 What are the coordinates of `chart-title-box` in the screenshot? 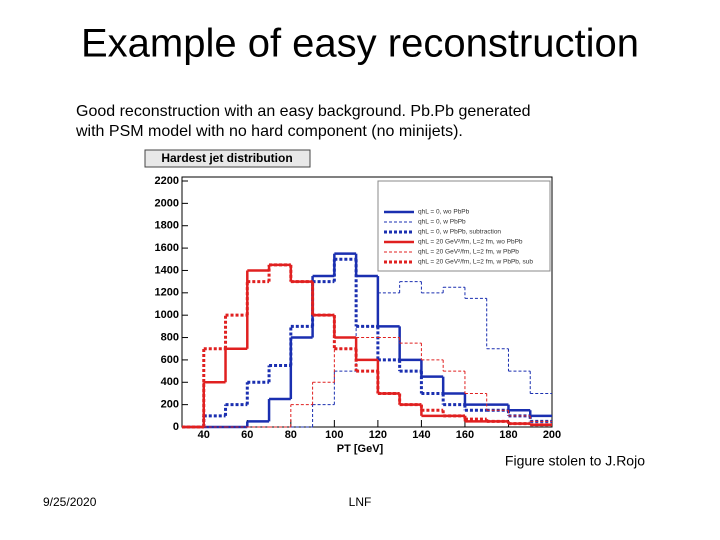 It's located at (227, 158).